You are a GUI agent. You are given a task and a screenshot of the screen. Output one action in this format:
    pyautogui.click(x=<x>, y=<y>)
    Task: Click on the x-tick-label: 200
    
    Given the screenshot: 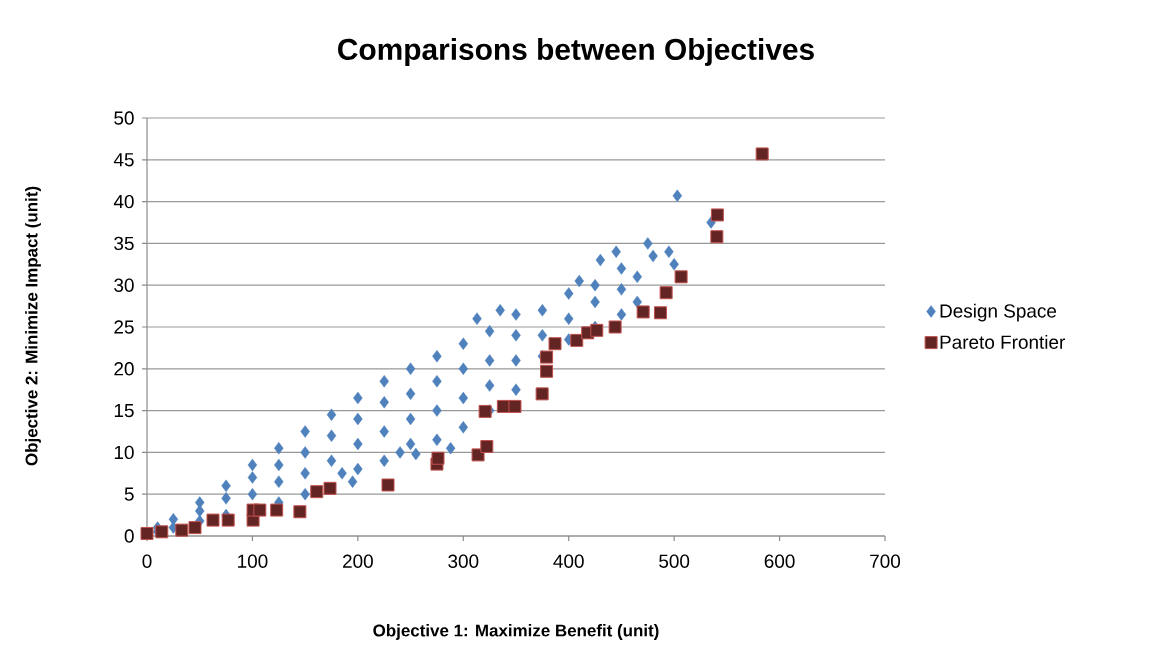 What is the action you would take?
    pyautogui.click(x=358, y=561)
    